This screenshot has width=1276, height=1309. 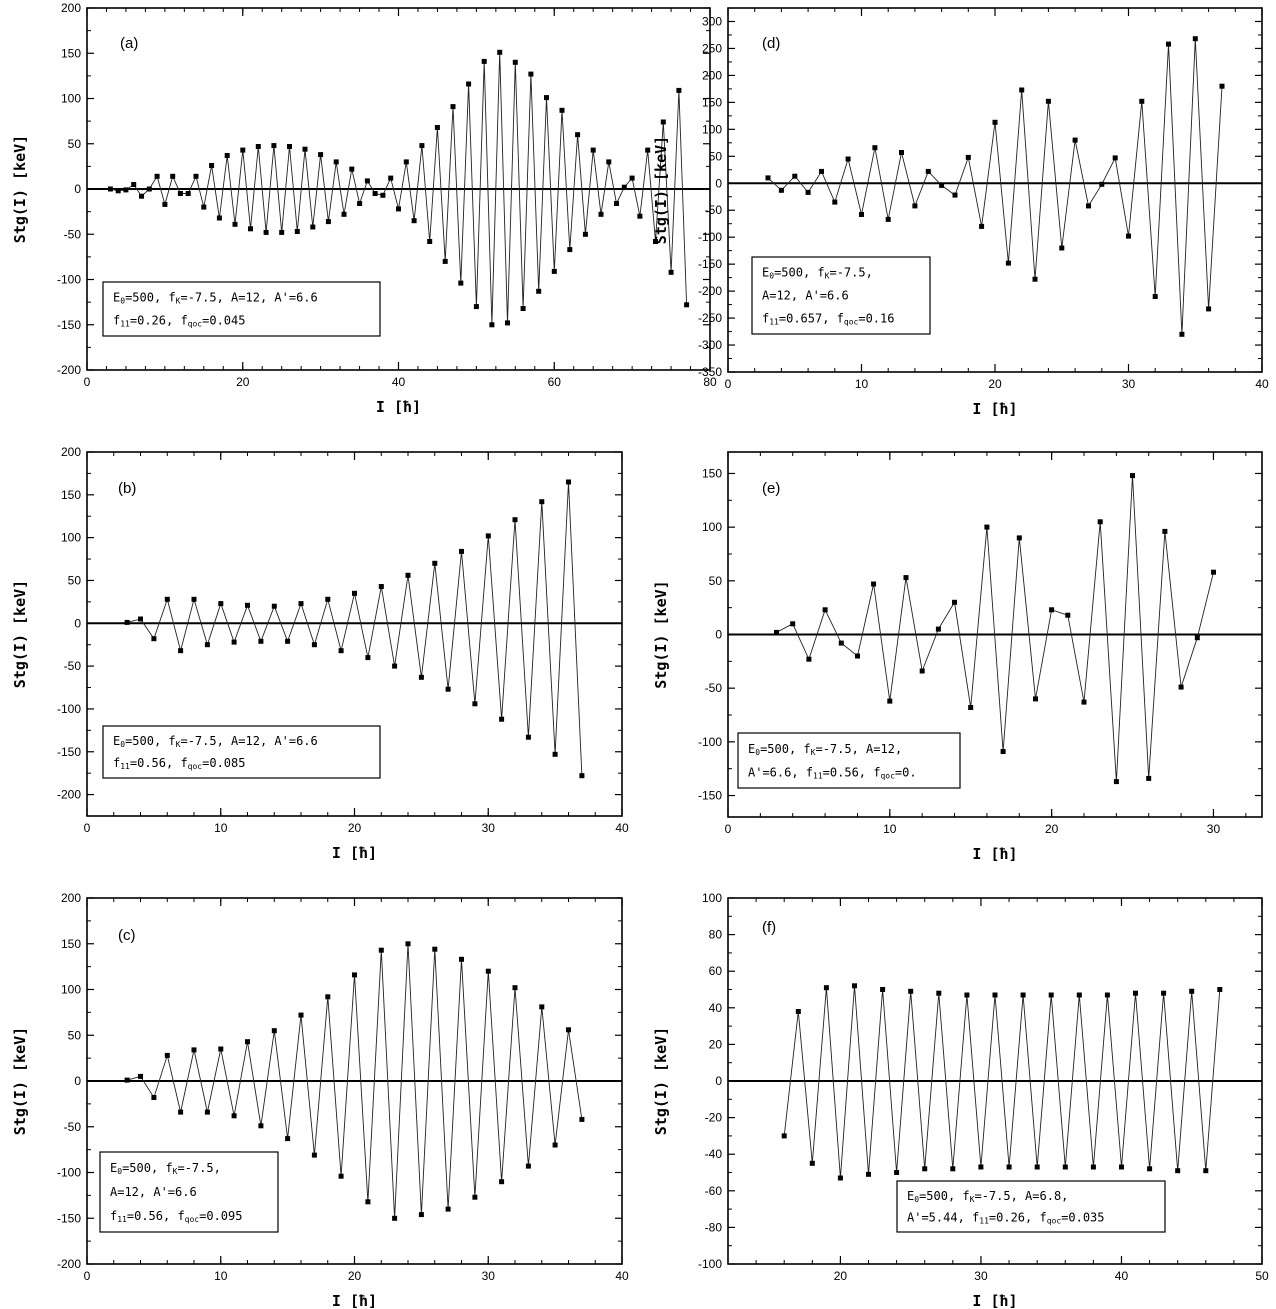 I want to click on series-line, so click(x=995, y=628).